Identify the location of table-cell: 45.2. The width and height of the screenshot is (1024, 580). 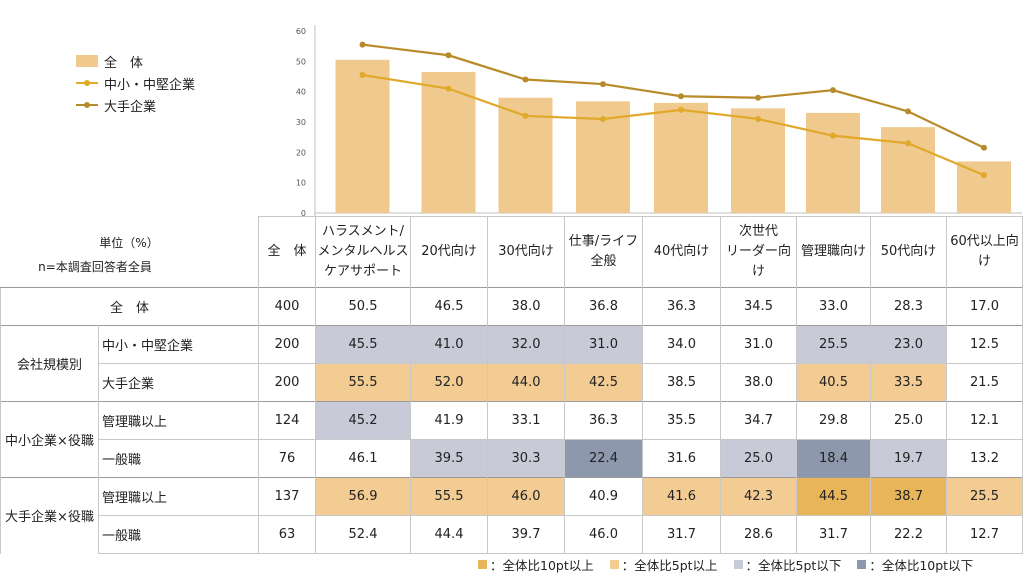
(363, 420).